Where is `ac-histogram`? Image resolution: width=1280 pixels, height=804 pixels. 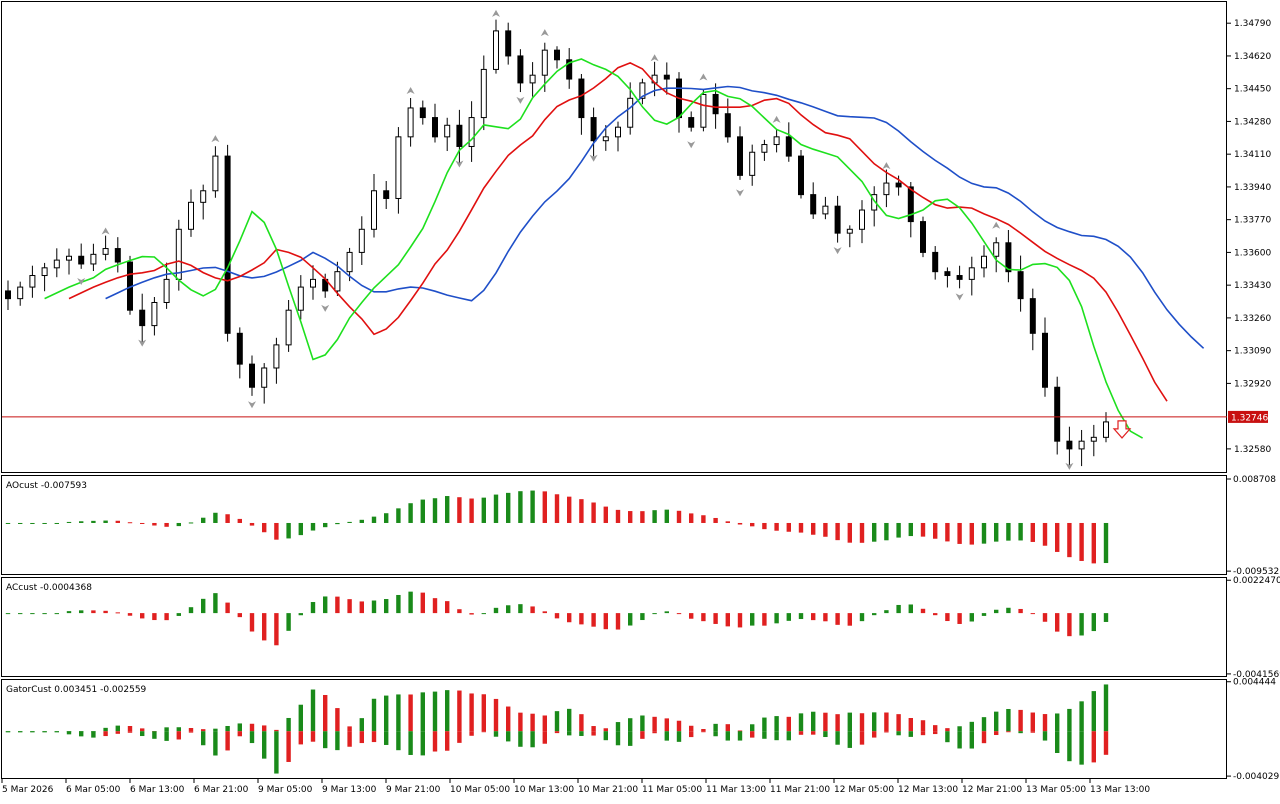 ac-histogram is located at coordinates (557, 618).